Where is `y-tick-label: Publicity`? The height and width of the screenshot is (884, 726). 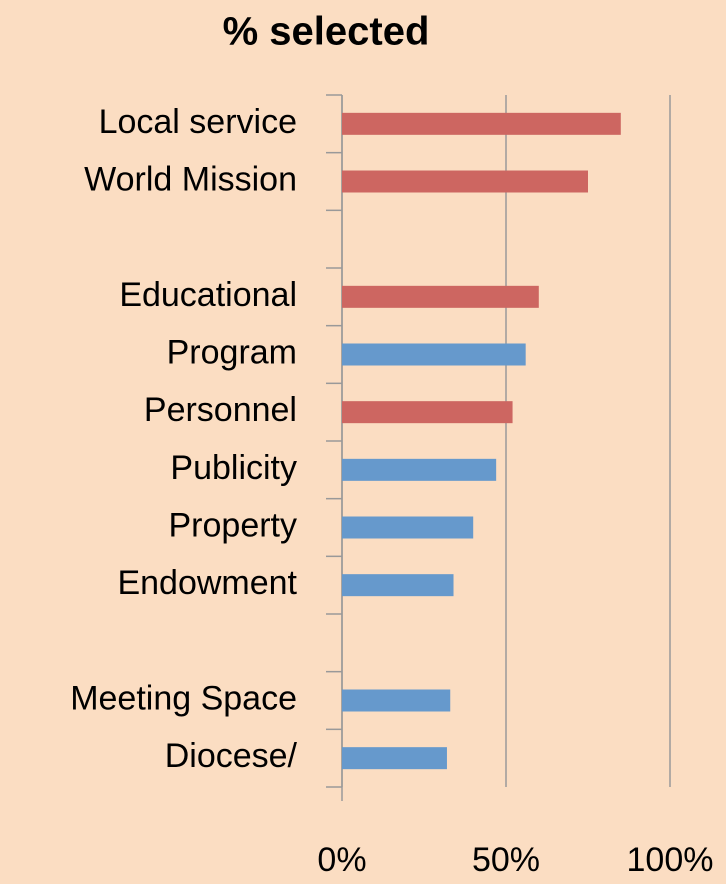
y-tick-label: Publicity is located at coordinates (233, 468).